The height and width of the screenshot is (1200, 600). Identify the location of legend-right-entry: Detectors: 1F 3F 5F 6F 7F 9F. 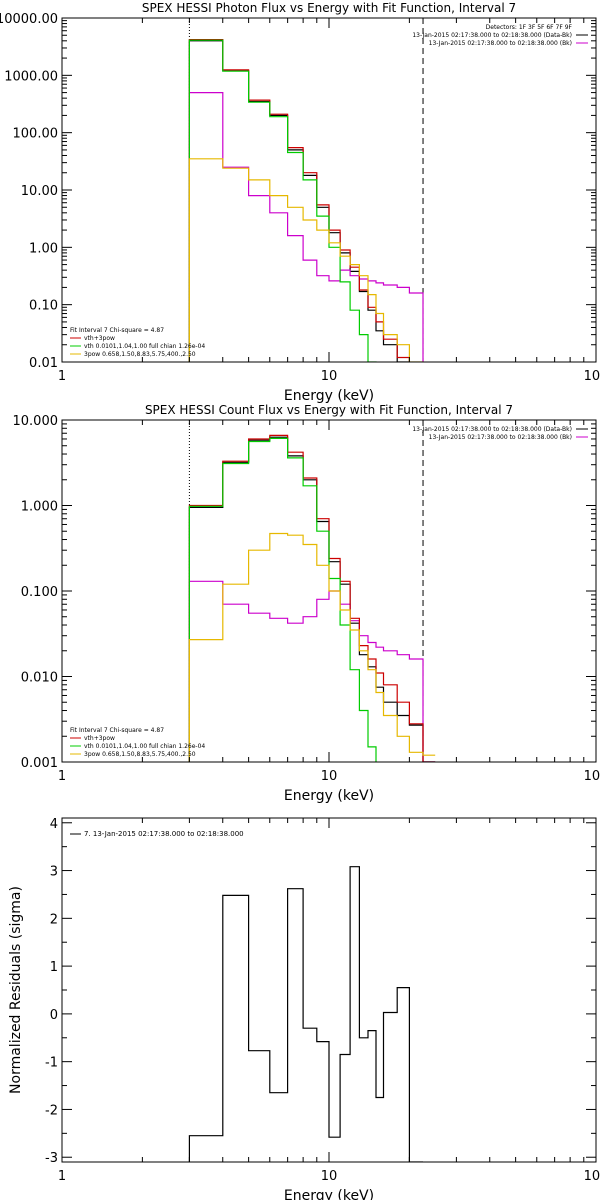
(529, 27).